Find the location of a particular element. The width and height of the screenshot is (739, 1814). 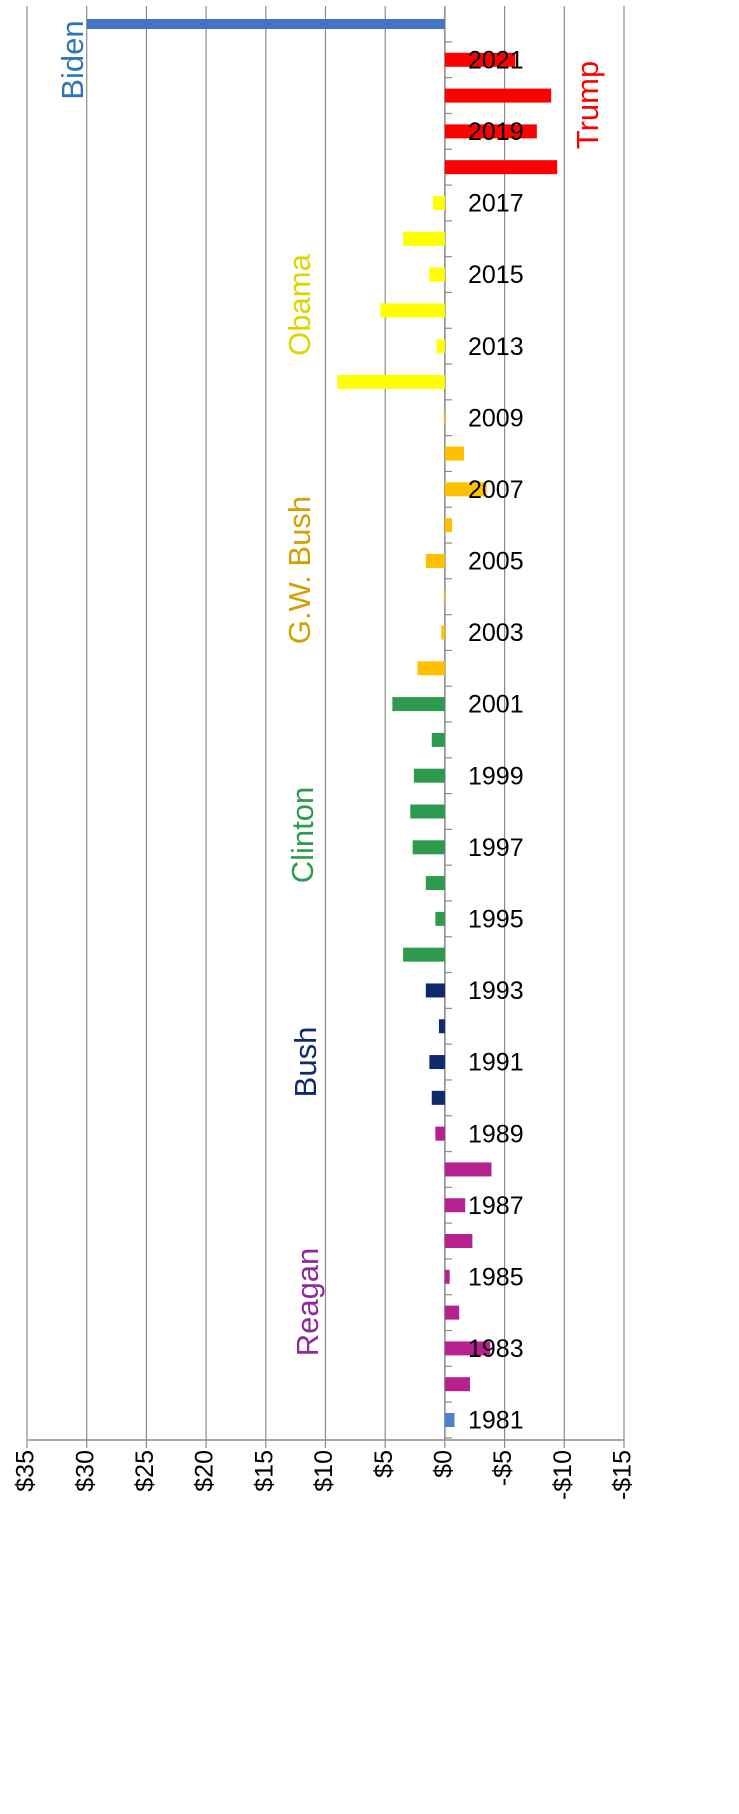

president-label: Obama is located at coordinates (299, 304).